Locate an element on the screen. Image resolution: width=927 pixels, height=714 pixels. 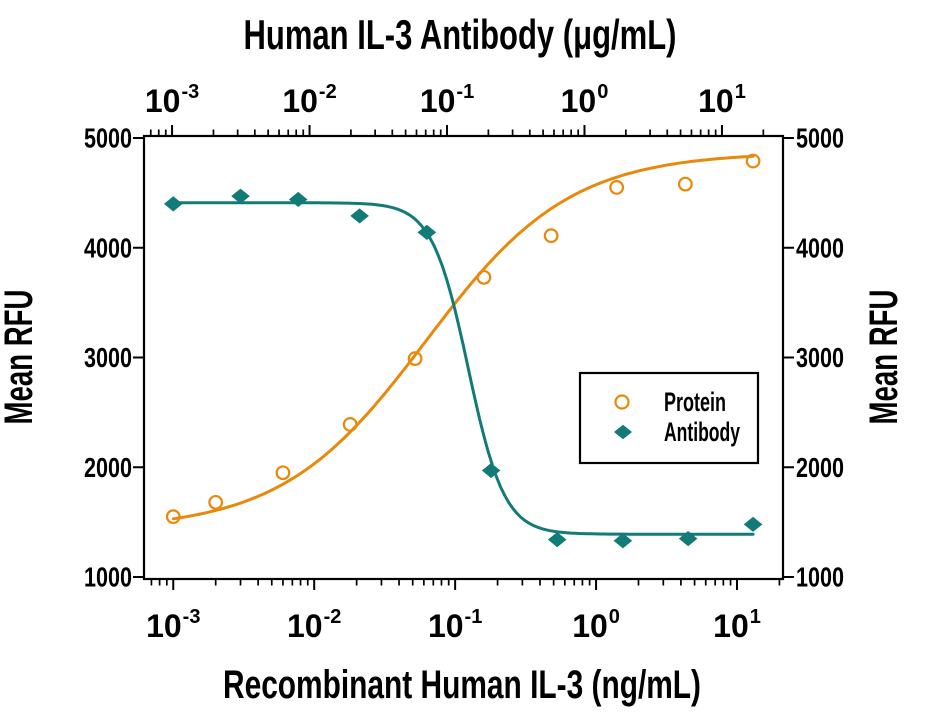
y-axis-right-tick-label: 4000 is located at coordinates (820, 247).